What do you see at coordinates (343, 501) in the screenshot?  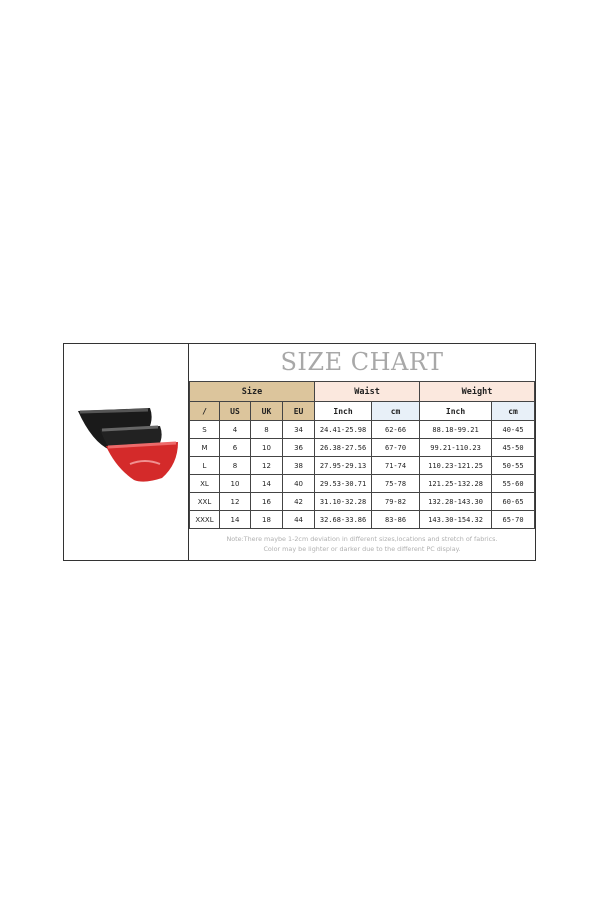 I see `table-cell: 31.10-32.28` at bounding box center [343, 501].